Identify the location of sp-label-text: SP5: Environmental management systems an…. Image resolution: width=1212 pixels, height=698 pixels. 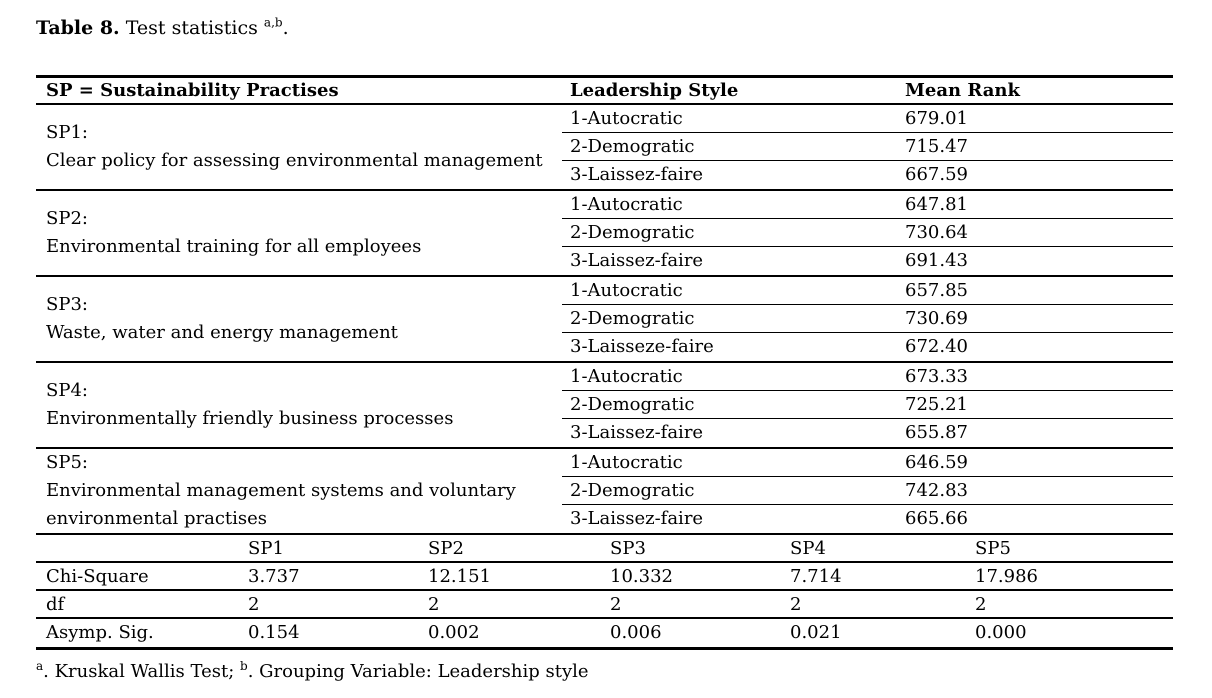
(296, 491).